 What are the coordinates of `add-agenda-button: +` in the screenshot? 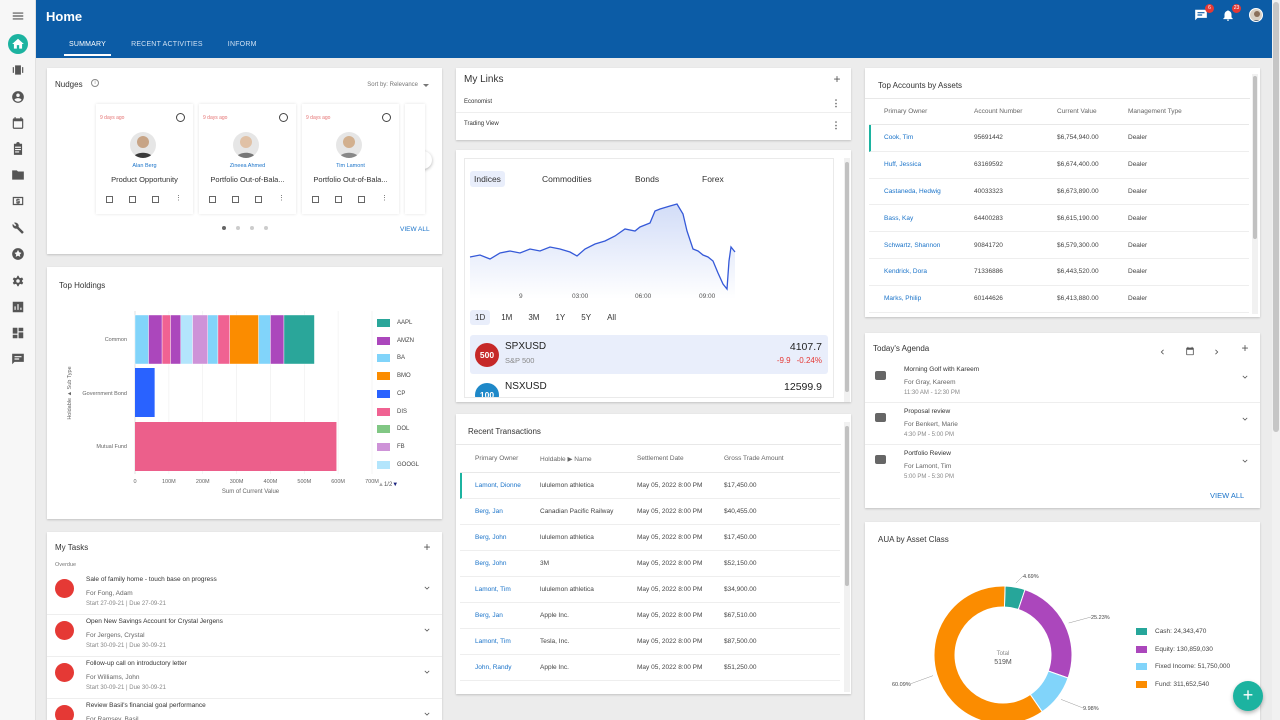 It's located at (1245, 348).